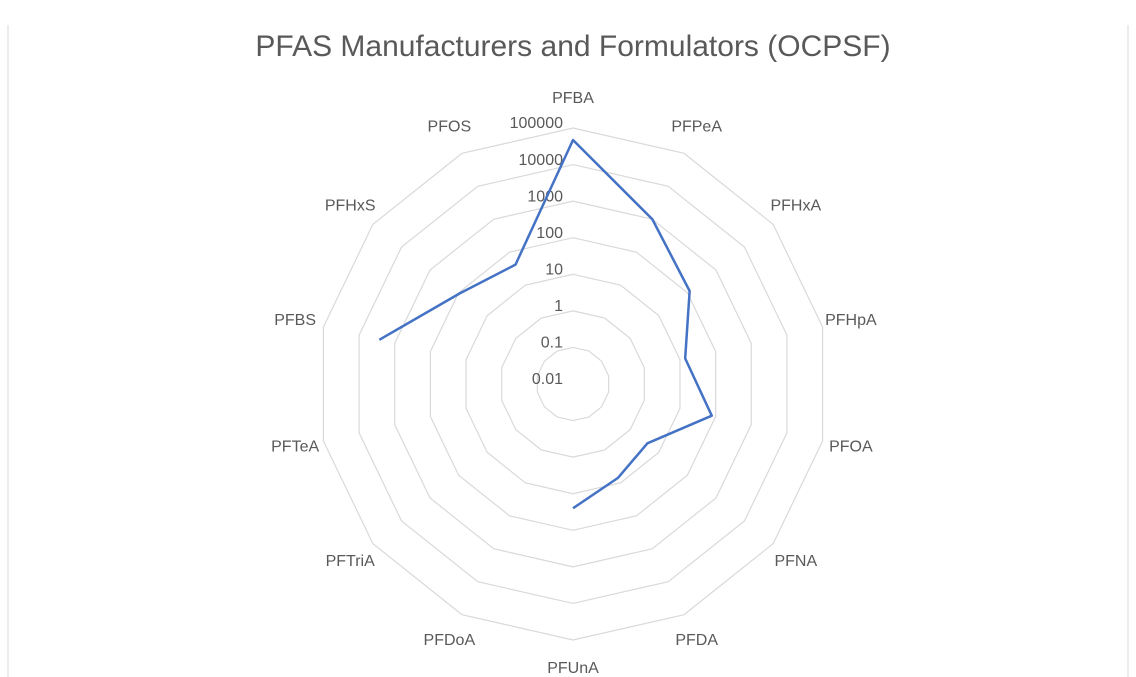 This screenshot has height=677, width=1136. I want to click on category-label: PFDA, so click(696, 640).